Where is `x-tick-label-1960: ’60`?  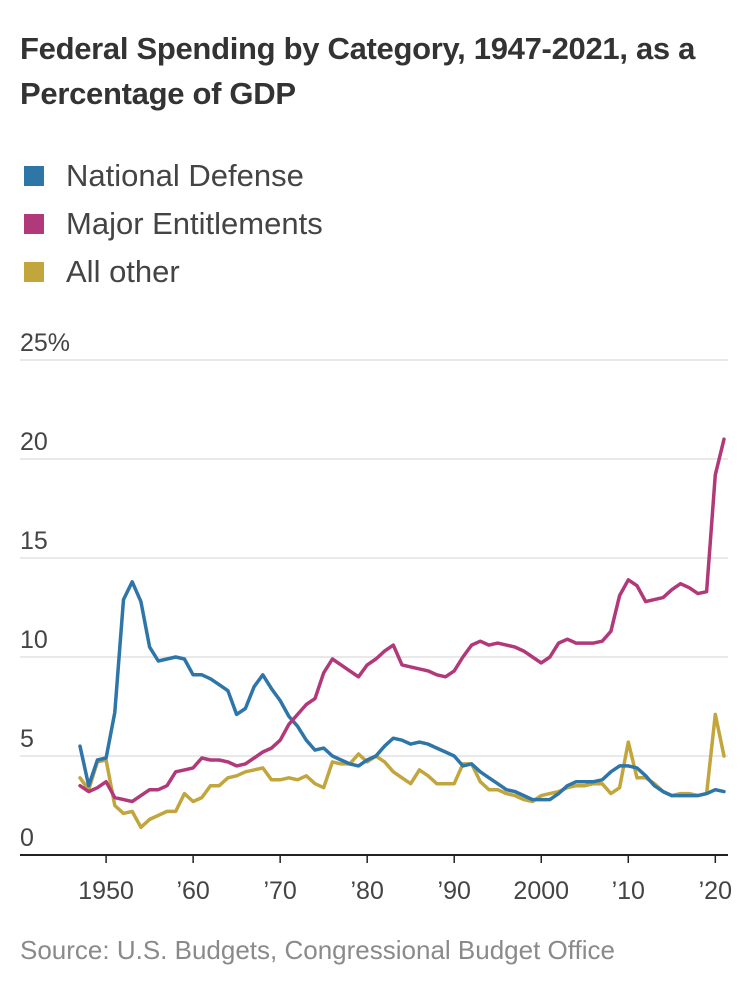
x-tick-label-1960: ’60 is located at coordinates (192, 891).